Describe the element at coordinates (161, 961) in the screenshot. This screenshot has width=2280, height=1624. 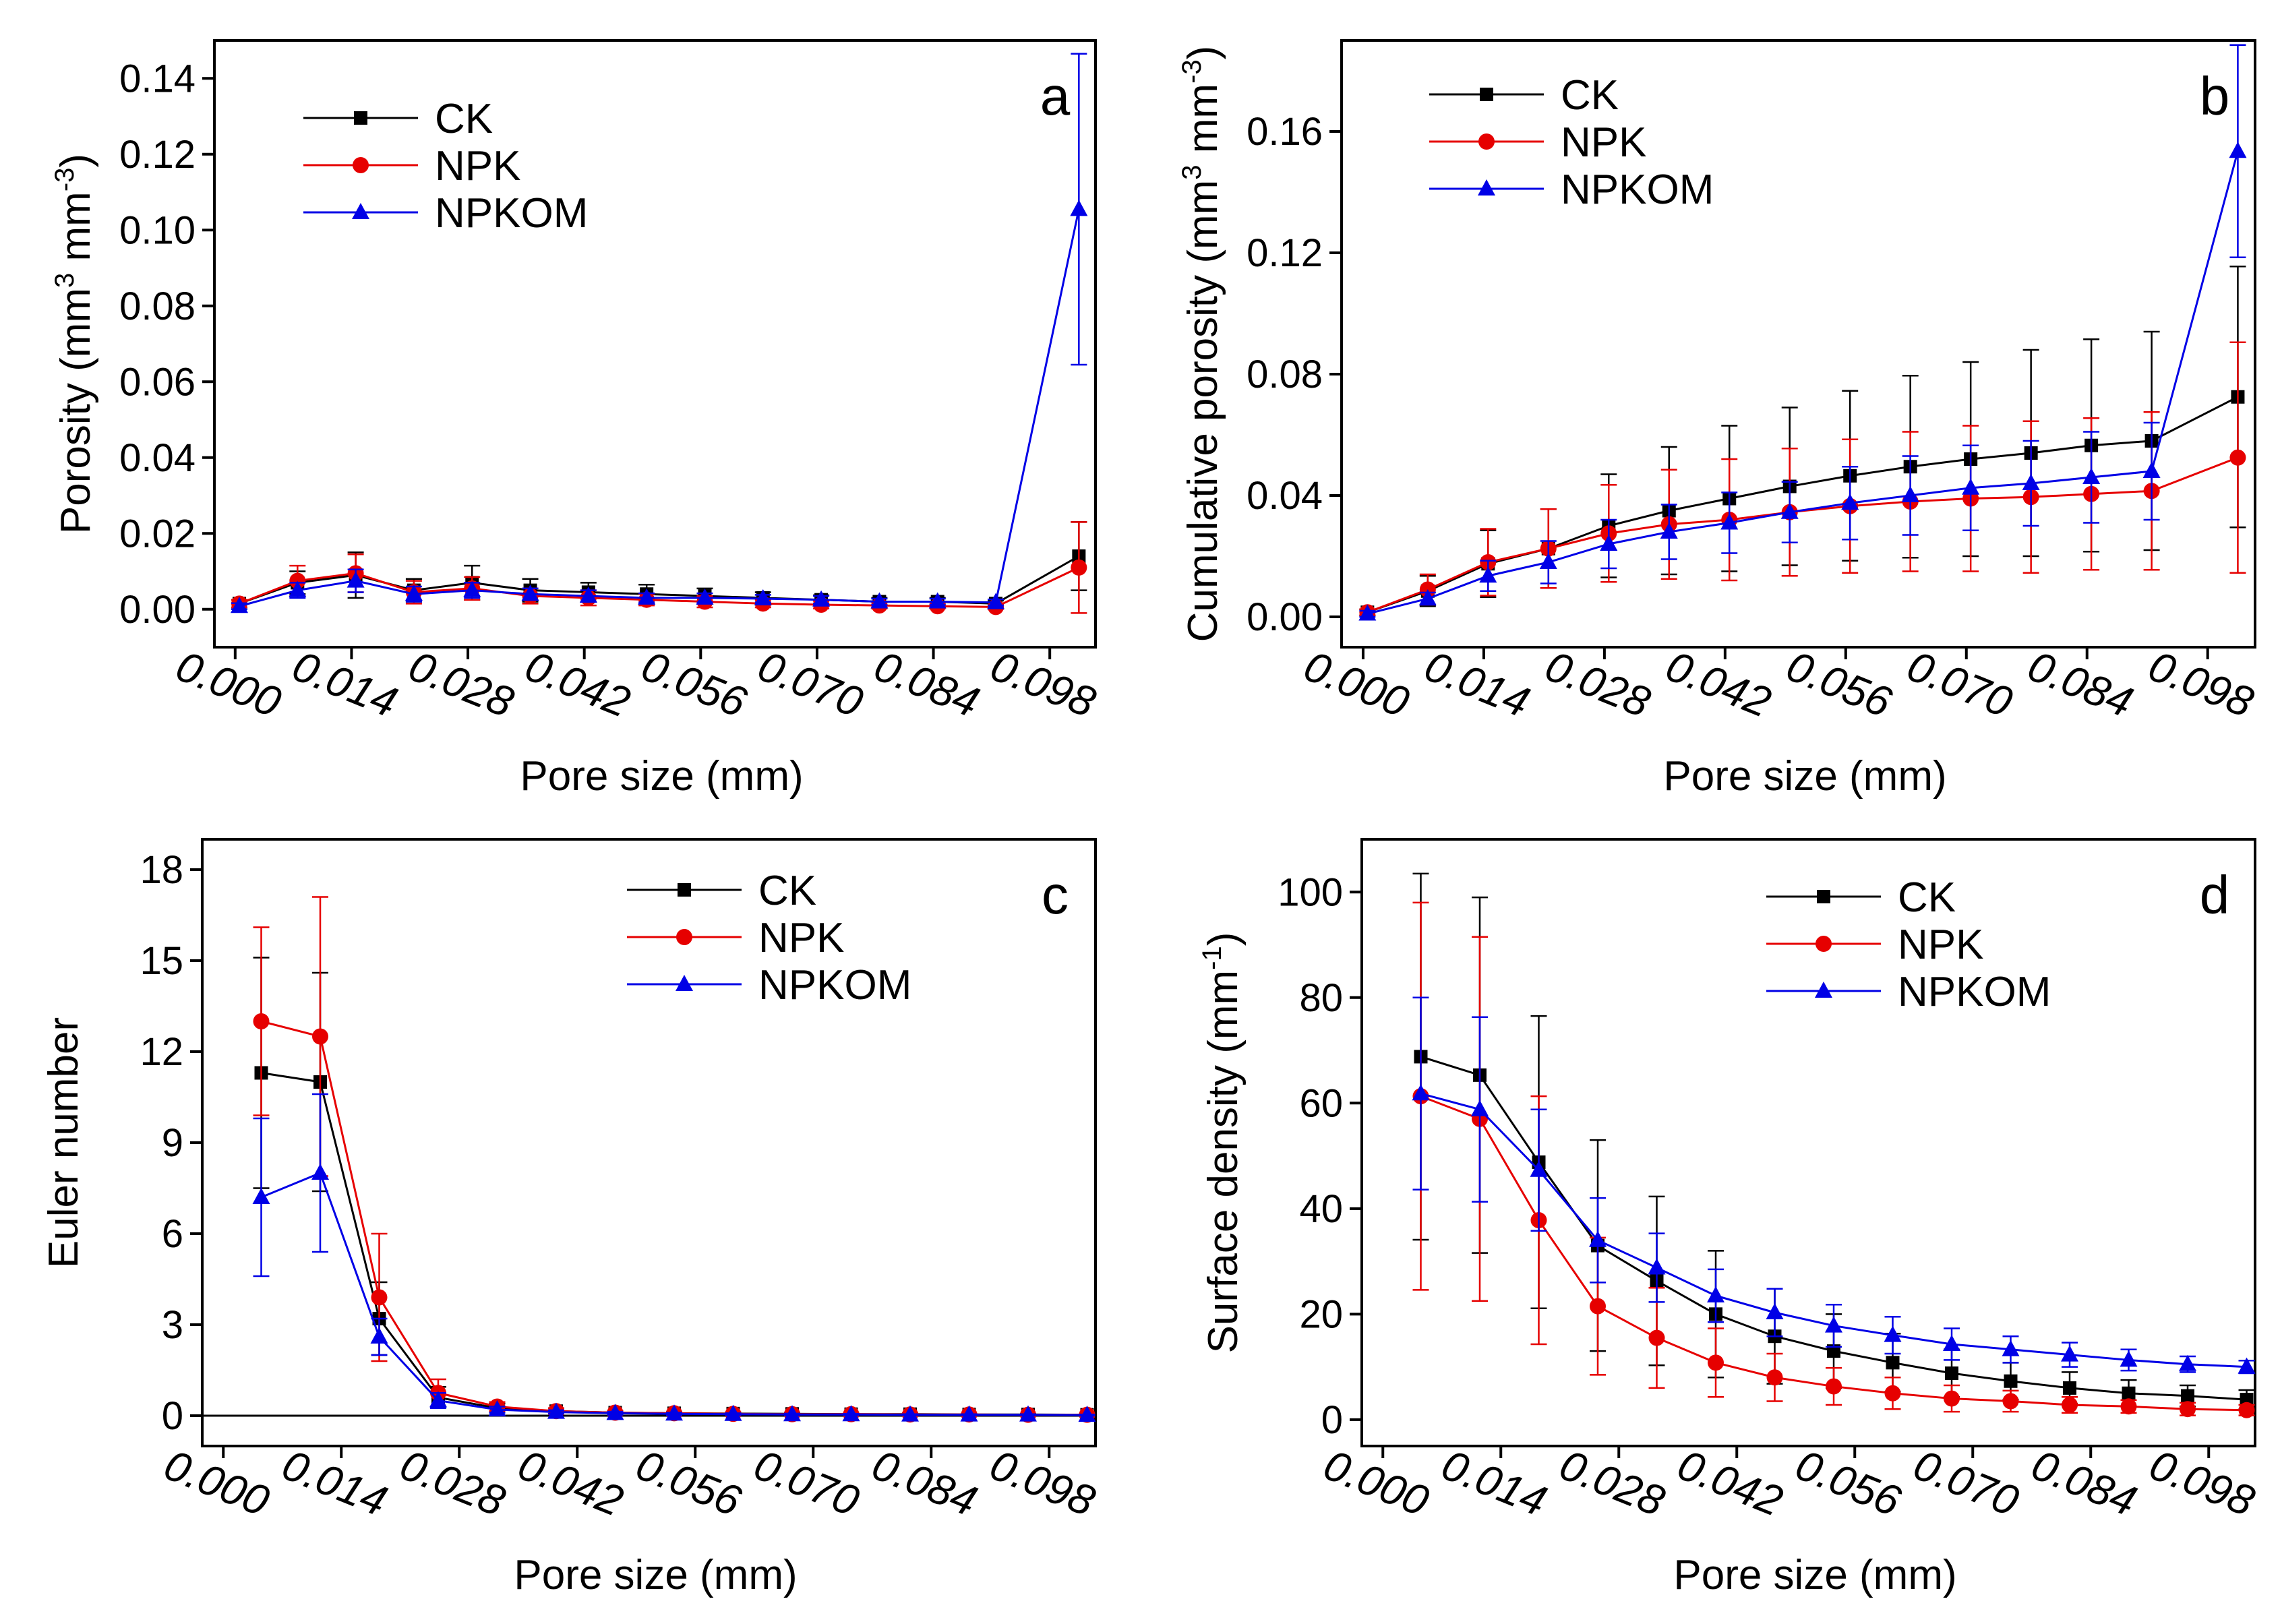
I see `y-tick-label: 15` at that location.